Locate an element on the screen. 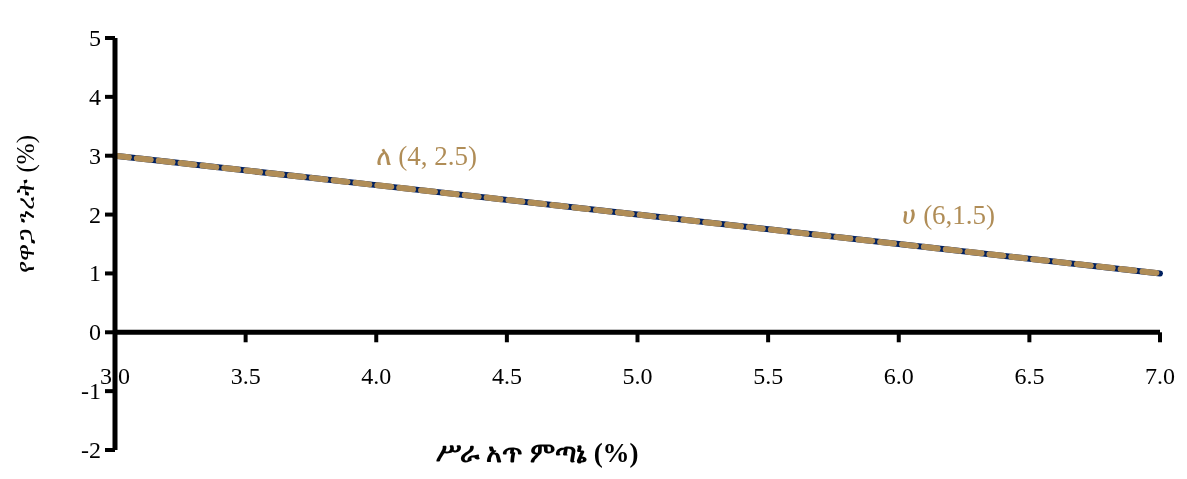 The width and height of the screenshot is (1187, 479). x-tick-label: 3.5 is located at coordinates (245, 376).